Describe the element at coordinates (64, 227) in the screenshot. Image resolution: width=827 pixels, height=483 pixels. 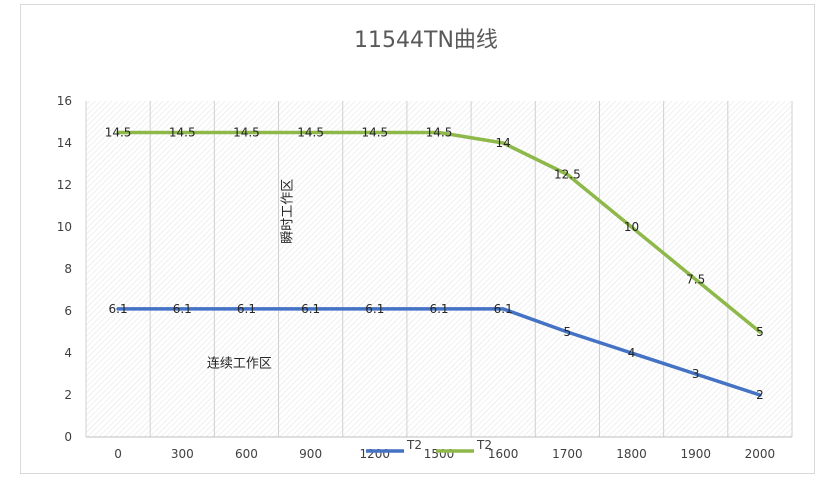
I see `y-tick-label: 10` at that location.